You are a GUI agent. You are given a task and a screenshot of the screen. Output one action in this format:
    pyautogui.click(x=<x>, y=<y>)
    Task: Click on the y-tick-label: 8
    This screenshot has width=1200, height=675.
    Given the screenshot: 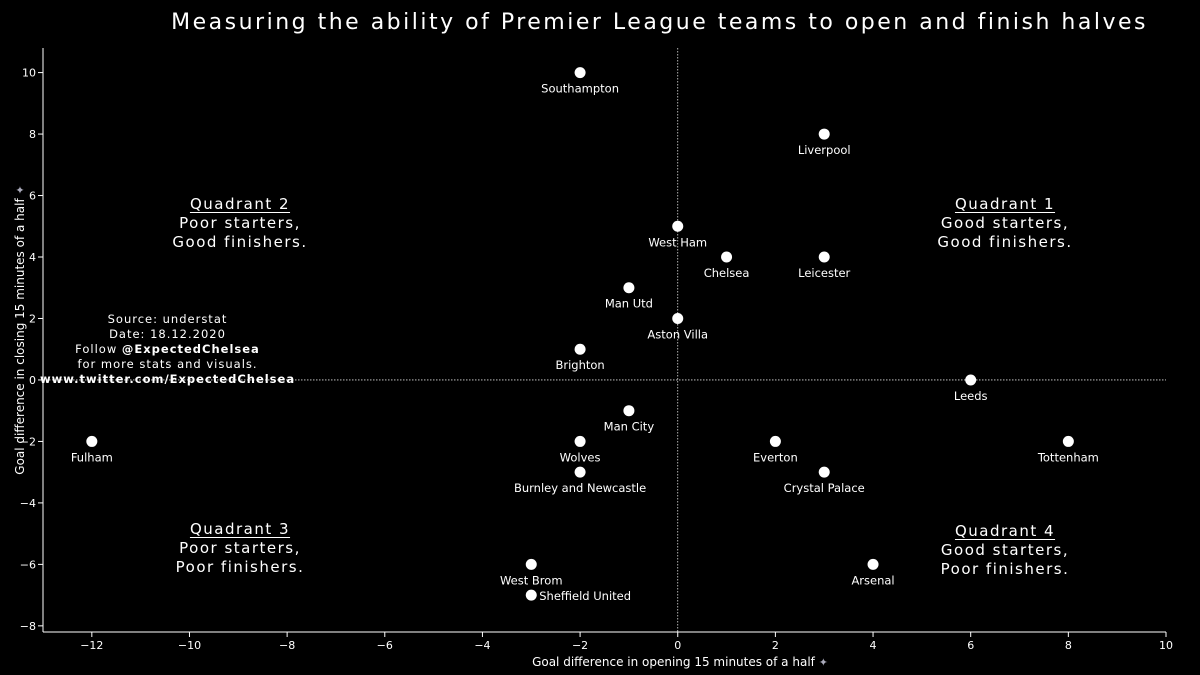 What is the action you would take?
    pyautogui.click(x=32, y=134)
    